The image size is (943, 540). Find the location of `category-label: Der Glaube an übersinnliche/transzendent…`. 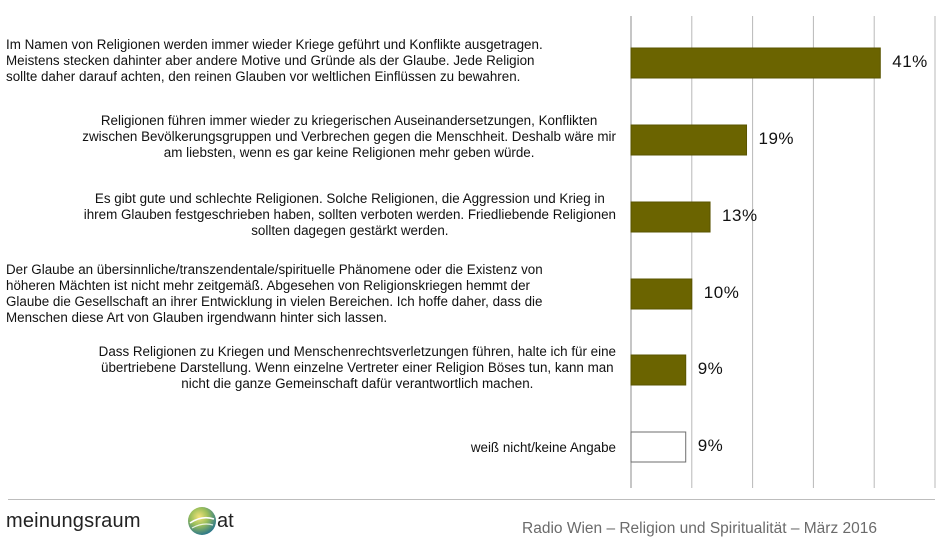

category-label: Der Glaube an übersinnliche/transzendent… is located at coordinates (274, 293).